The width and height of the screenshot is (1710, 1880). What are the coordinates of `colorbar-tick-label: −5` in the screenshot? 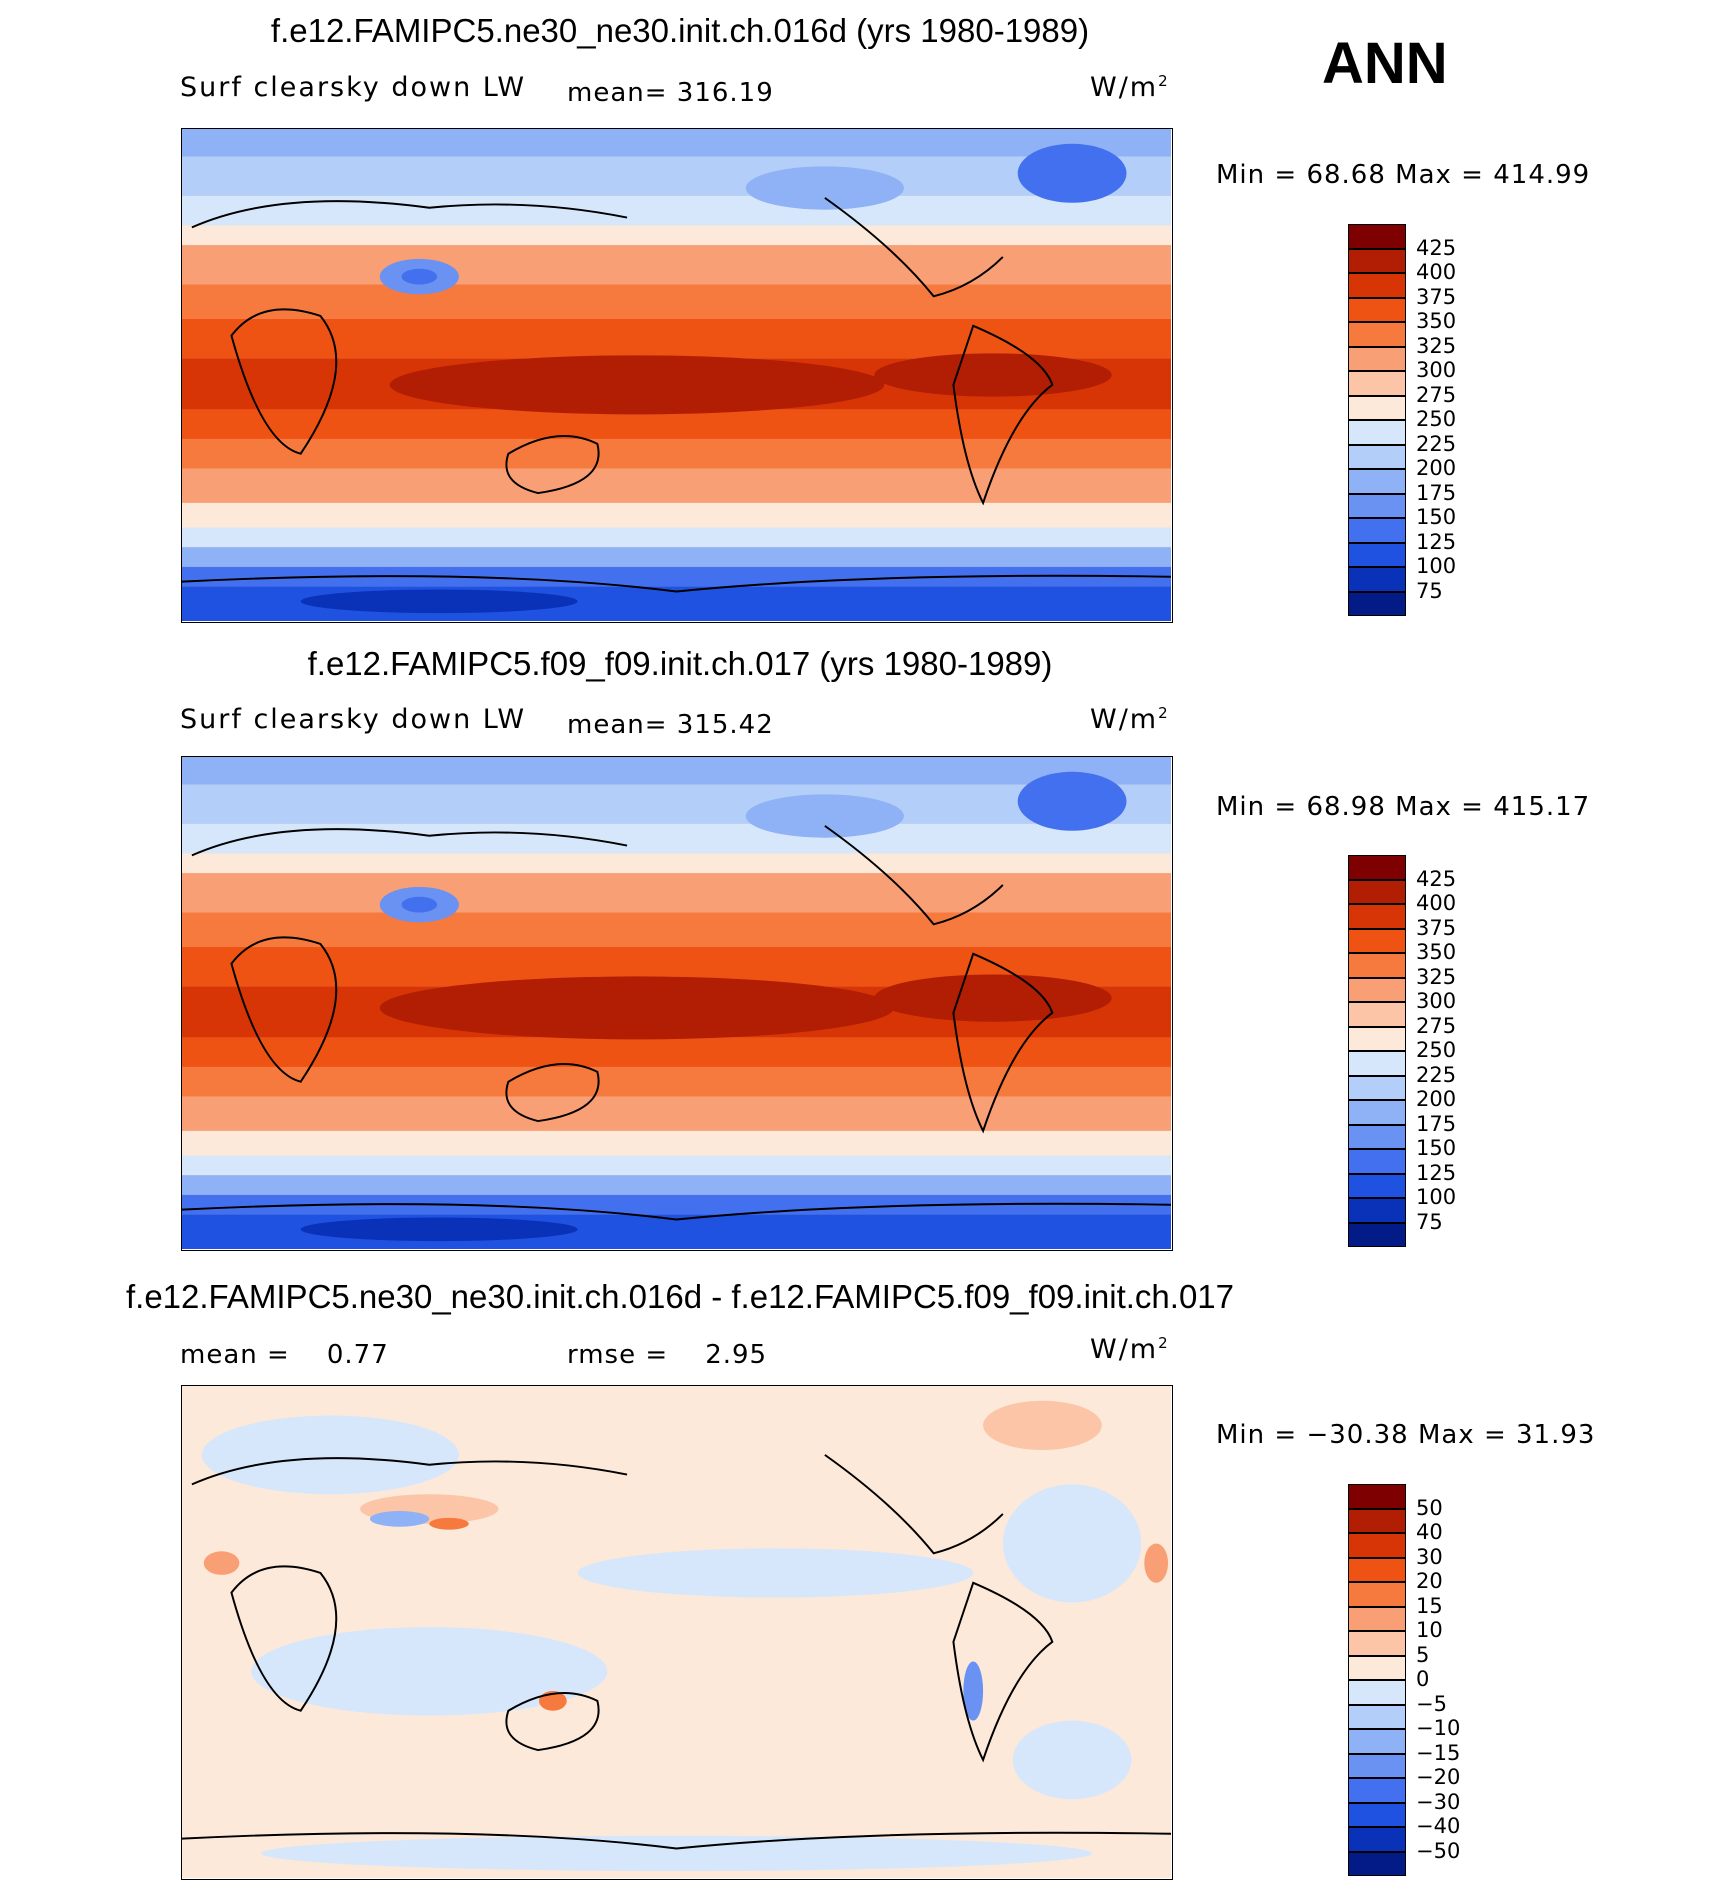 It's located at (1431, 1703).